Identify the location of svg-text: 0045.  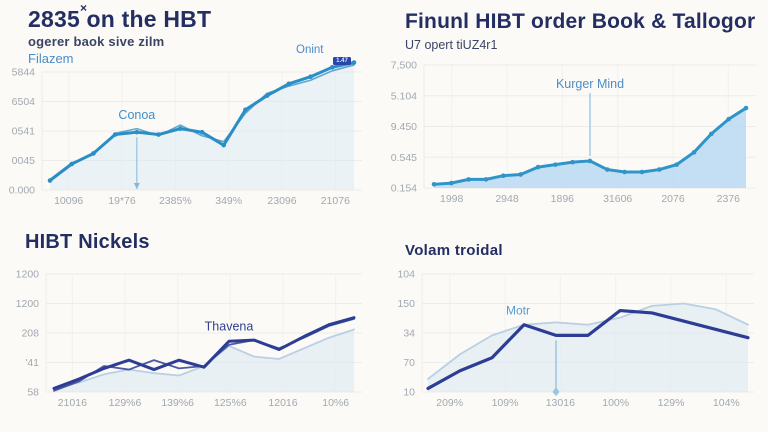
(24, 161).